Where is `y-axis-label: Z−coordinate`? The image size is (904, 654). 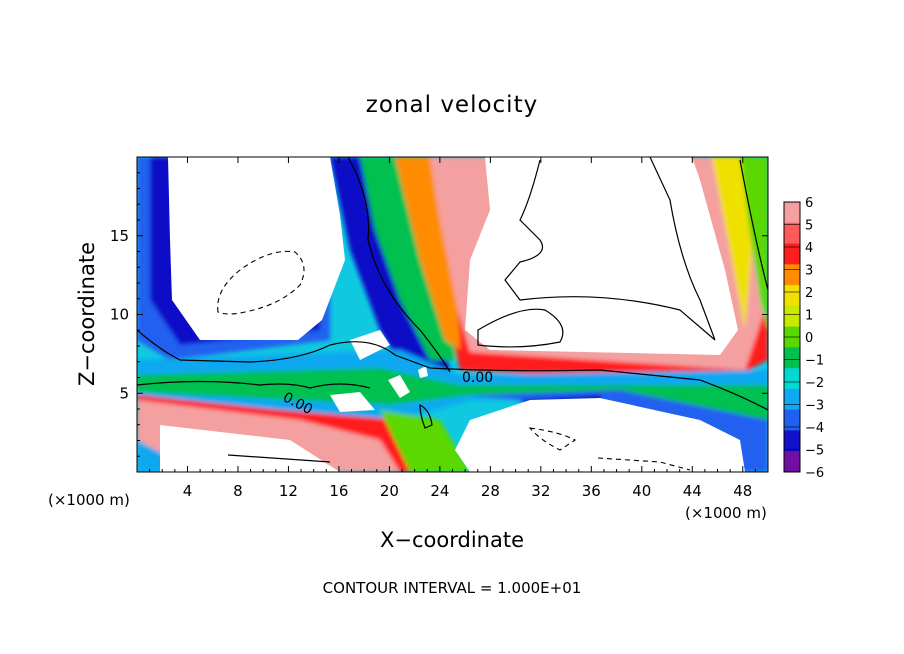
y-axis-label: Z−coordinate is located at coordinates (87, 314).